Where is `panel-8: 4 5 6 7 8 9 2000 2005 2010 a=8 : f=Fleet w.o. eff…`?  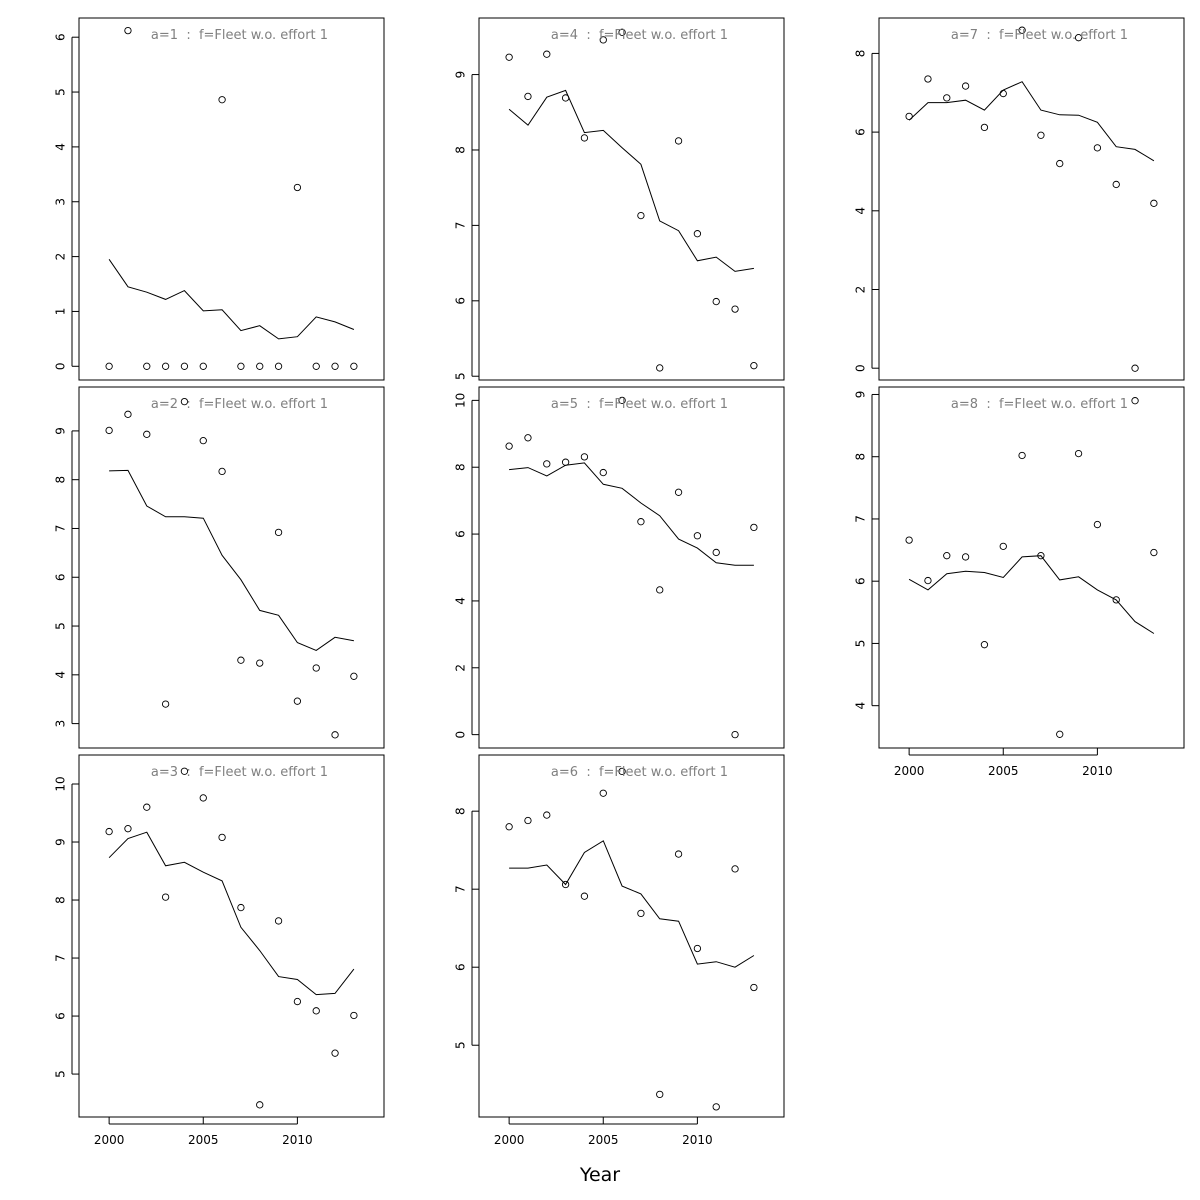 panel-8: 4 5 6 7 8 9 2000 2005 2010 a=8 : f=Fleet w.o. eff… is located at coordinates (1019, 582).